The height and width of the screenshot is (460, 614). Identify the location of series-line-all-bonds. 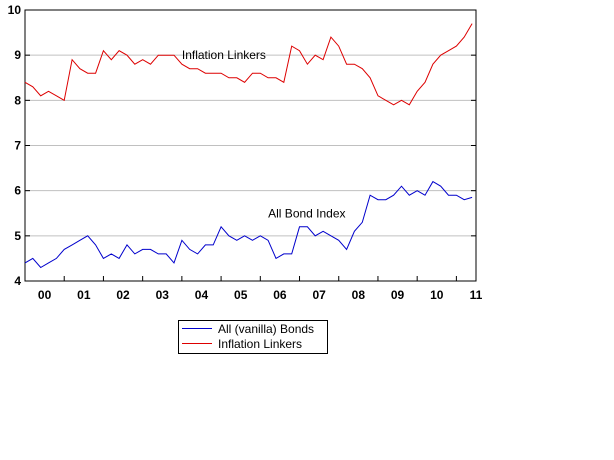
(248, 224).